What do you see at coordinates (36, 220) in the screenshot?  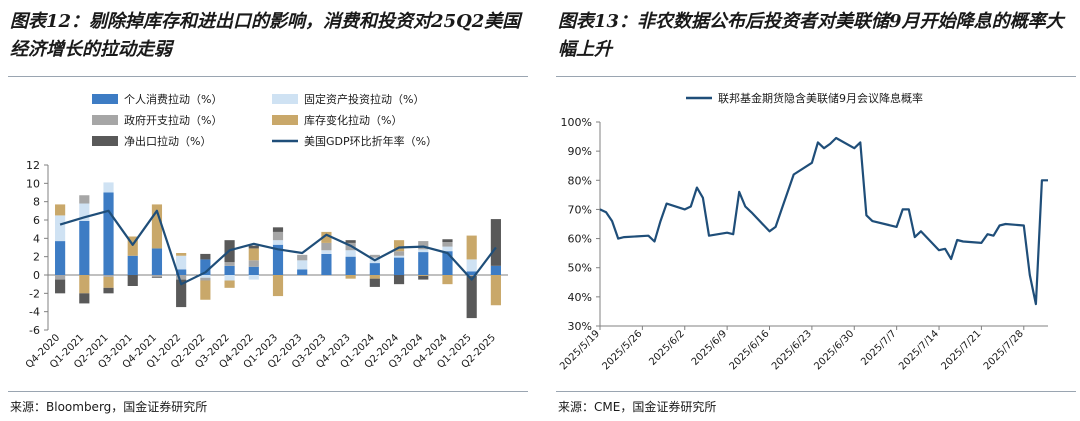 I see `y-tick-label: 6` at bounding box center [36, 220].